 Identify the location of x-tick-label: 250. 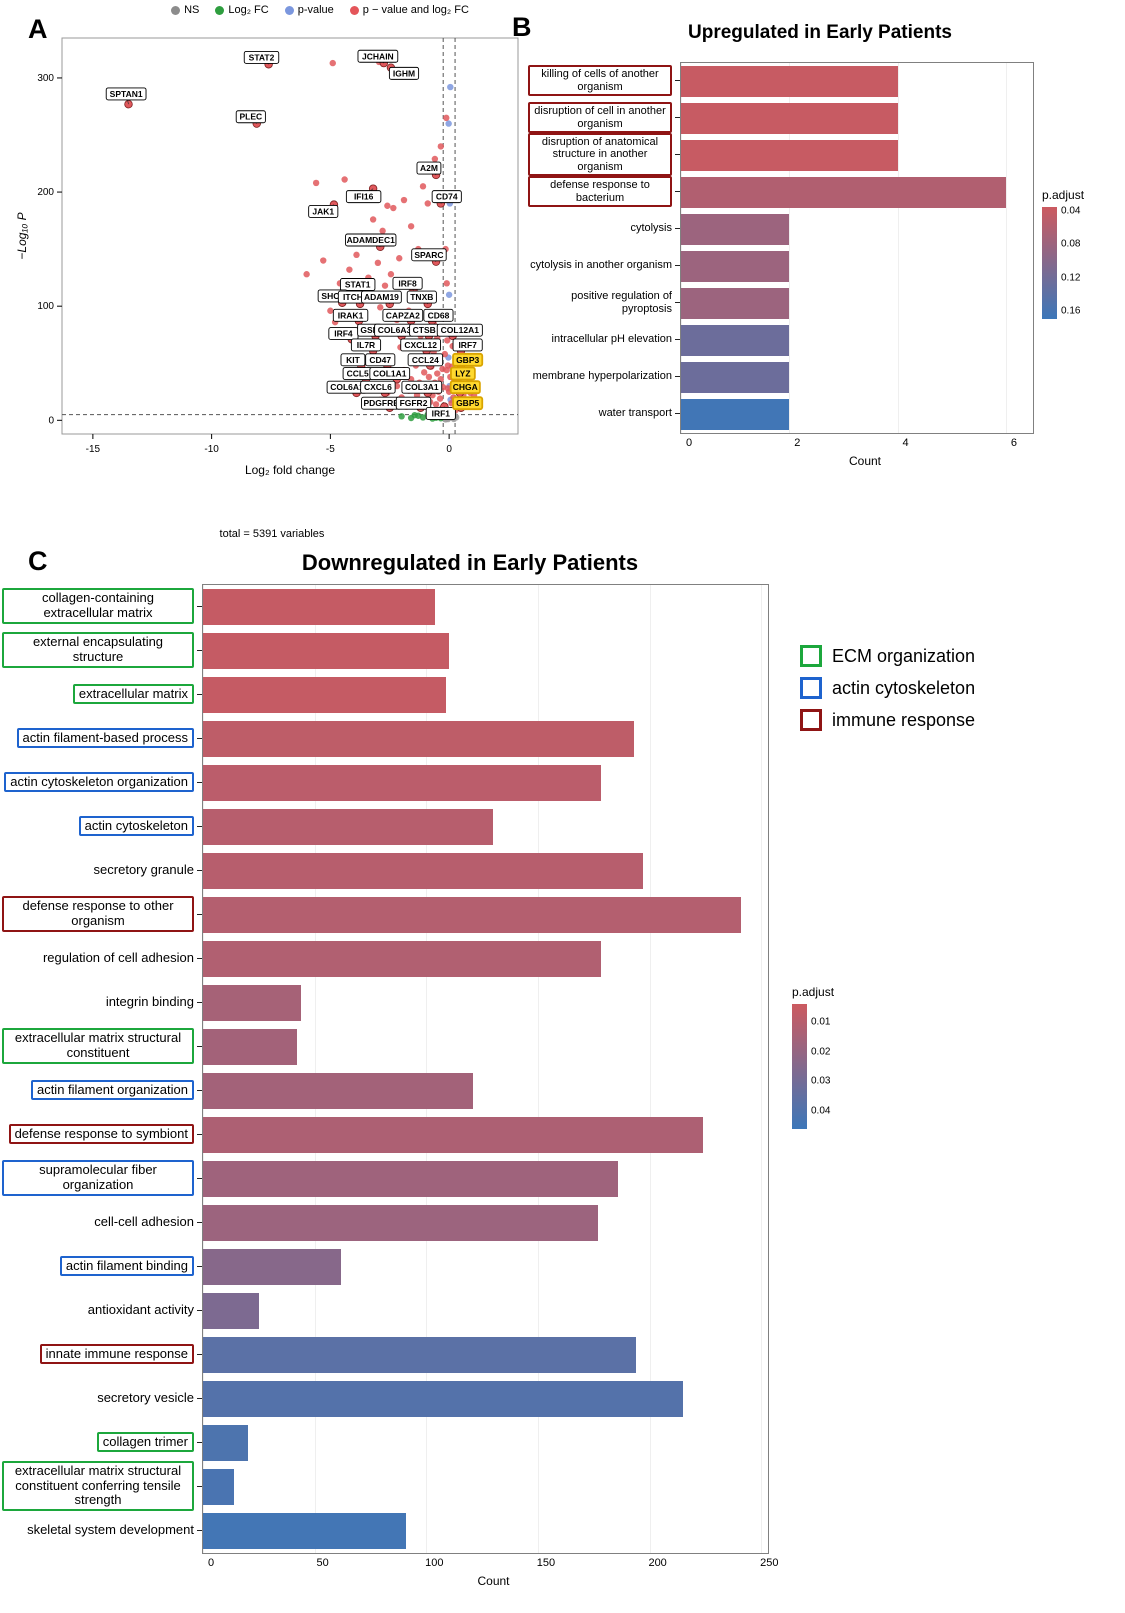
(769, 1563).